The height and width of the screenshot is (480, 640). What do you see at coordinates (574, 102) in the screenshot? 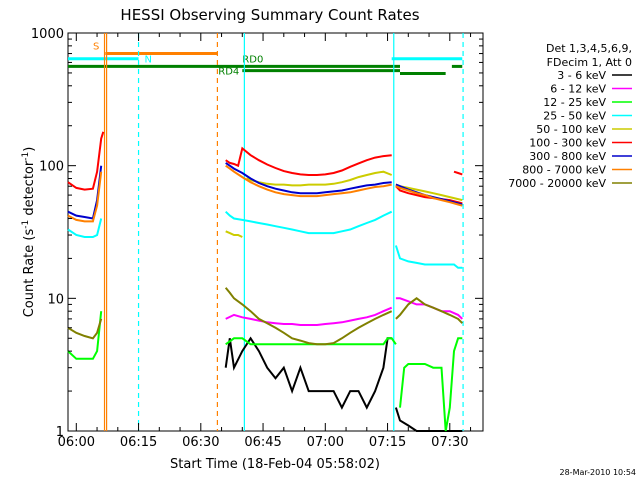
I see `legend-entry-label: 12 - 25 keV` at bounding box center [574, 102].